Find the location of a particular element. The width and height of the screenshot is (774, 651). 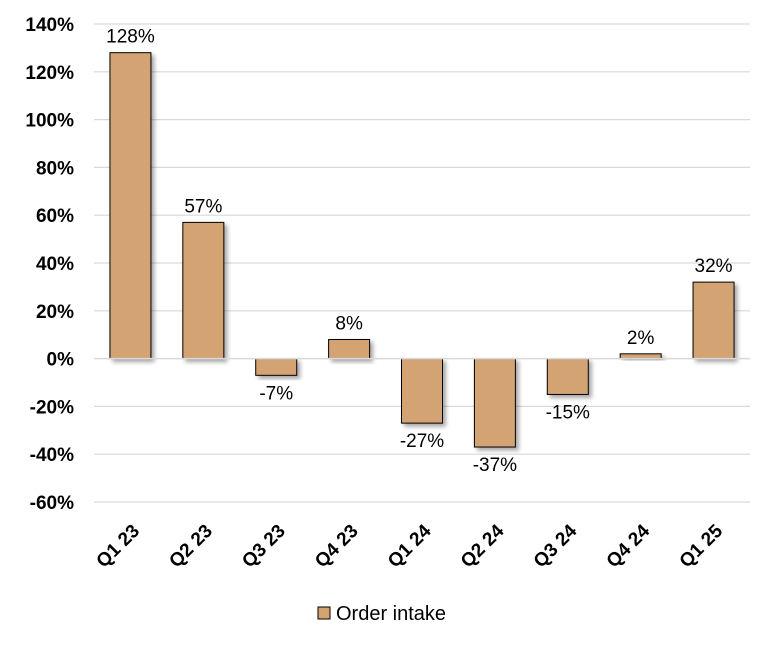

data-label: -27% is located at coordinates (422, 441).